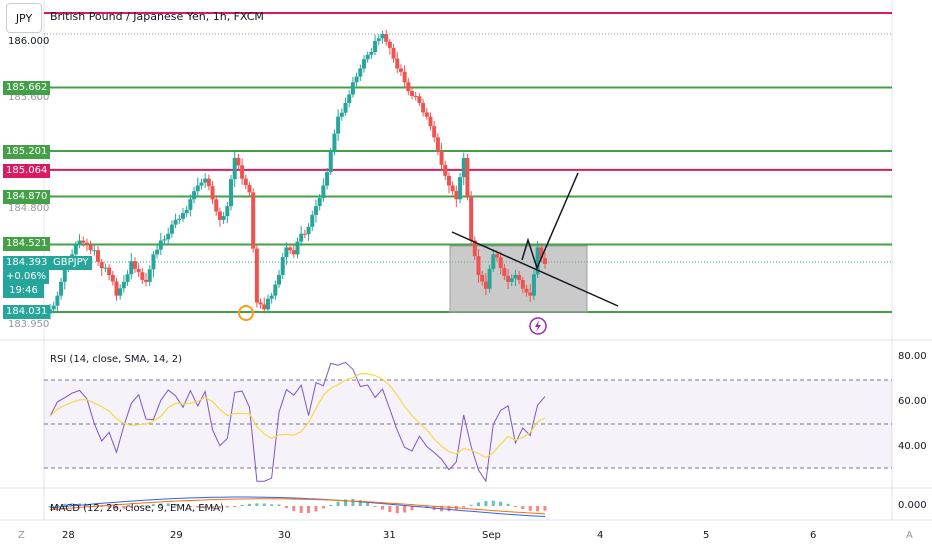 Image resolution: width=932 pixels, height=550 pixels. What do you see at coordinates (21, 535) in the screenshot?
I see `goto-start-button: Z` at bounding box center [21, 535].